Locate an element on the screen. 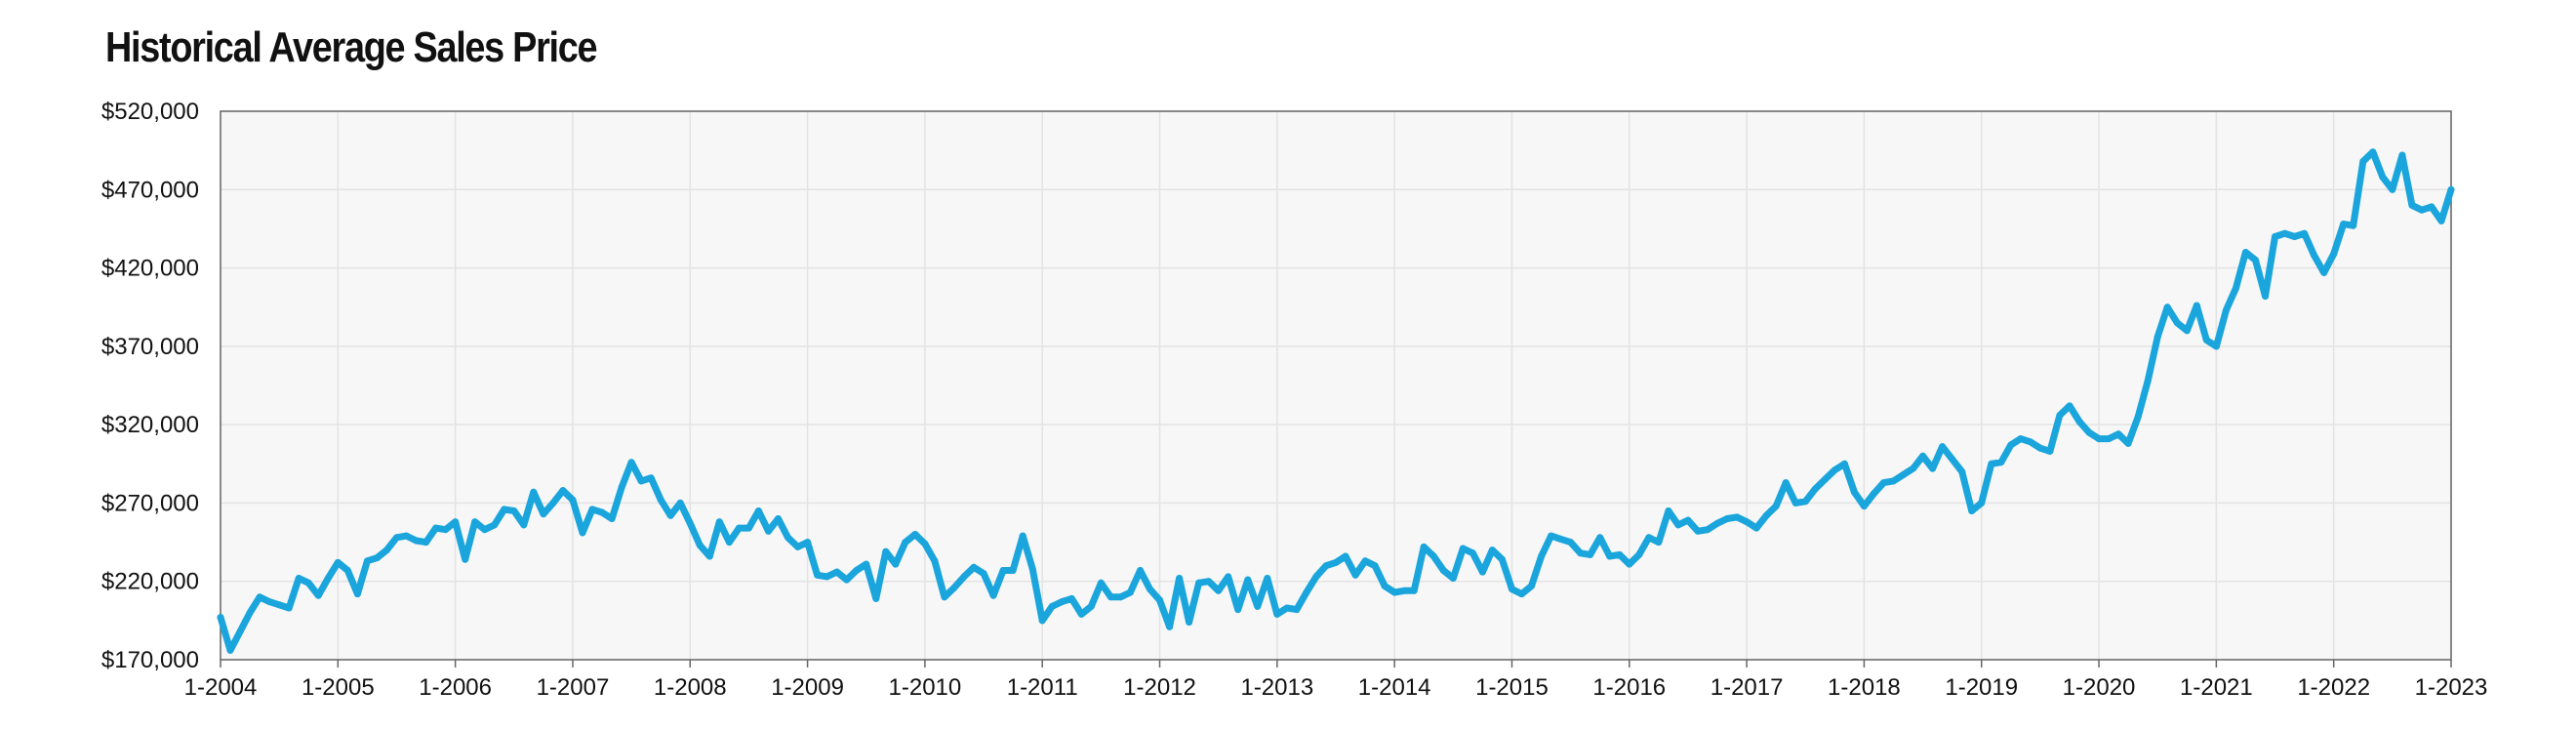 The width and height of the screenshot is (2576, 729). x-tick-label: 1-2018 is located at coordinates (1864, 688).